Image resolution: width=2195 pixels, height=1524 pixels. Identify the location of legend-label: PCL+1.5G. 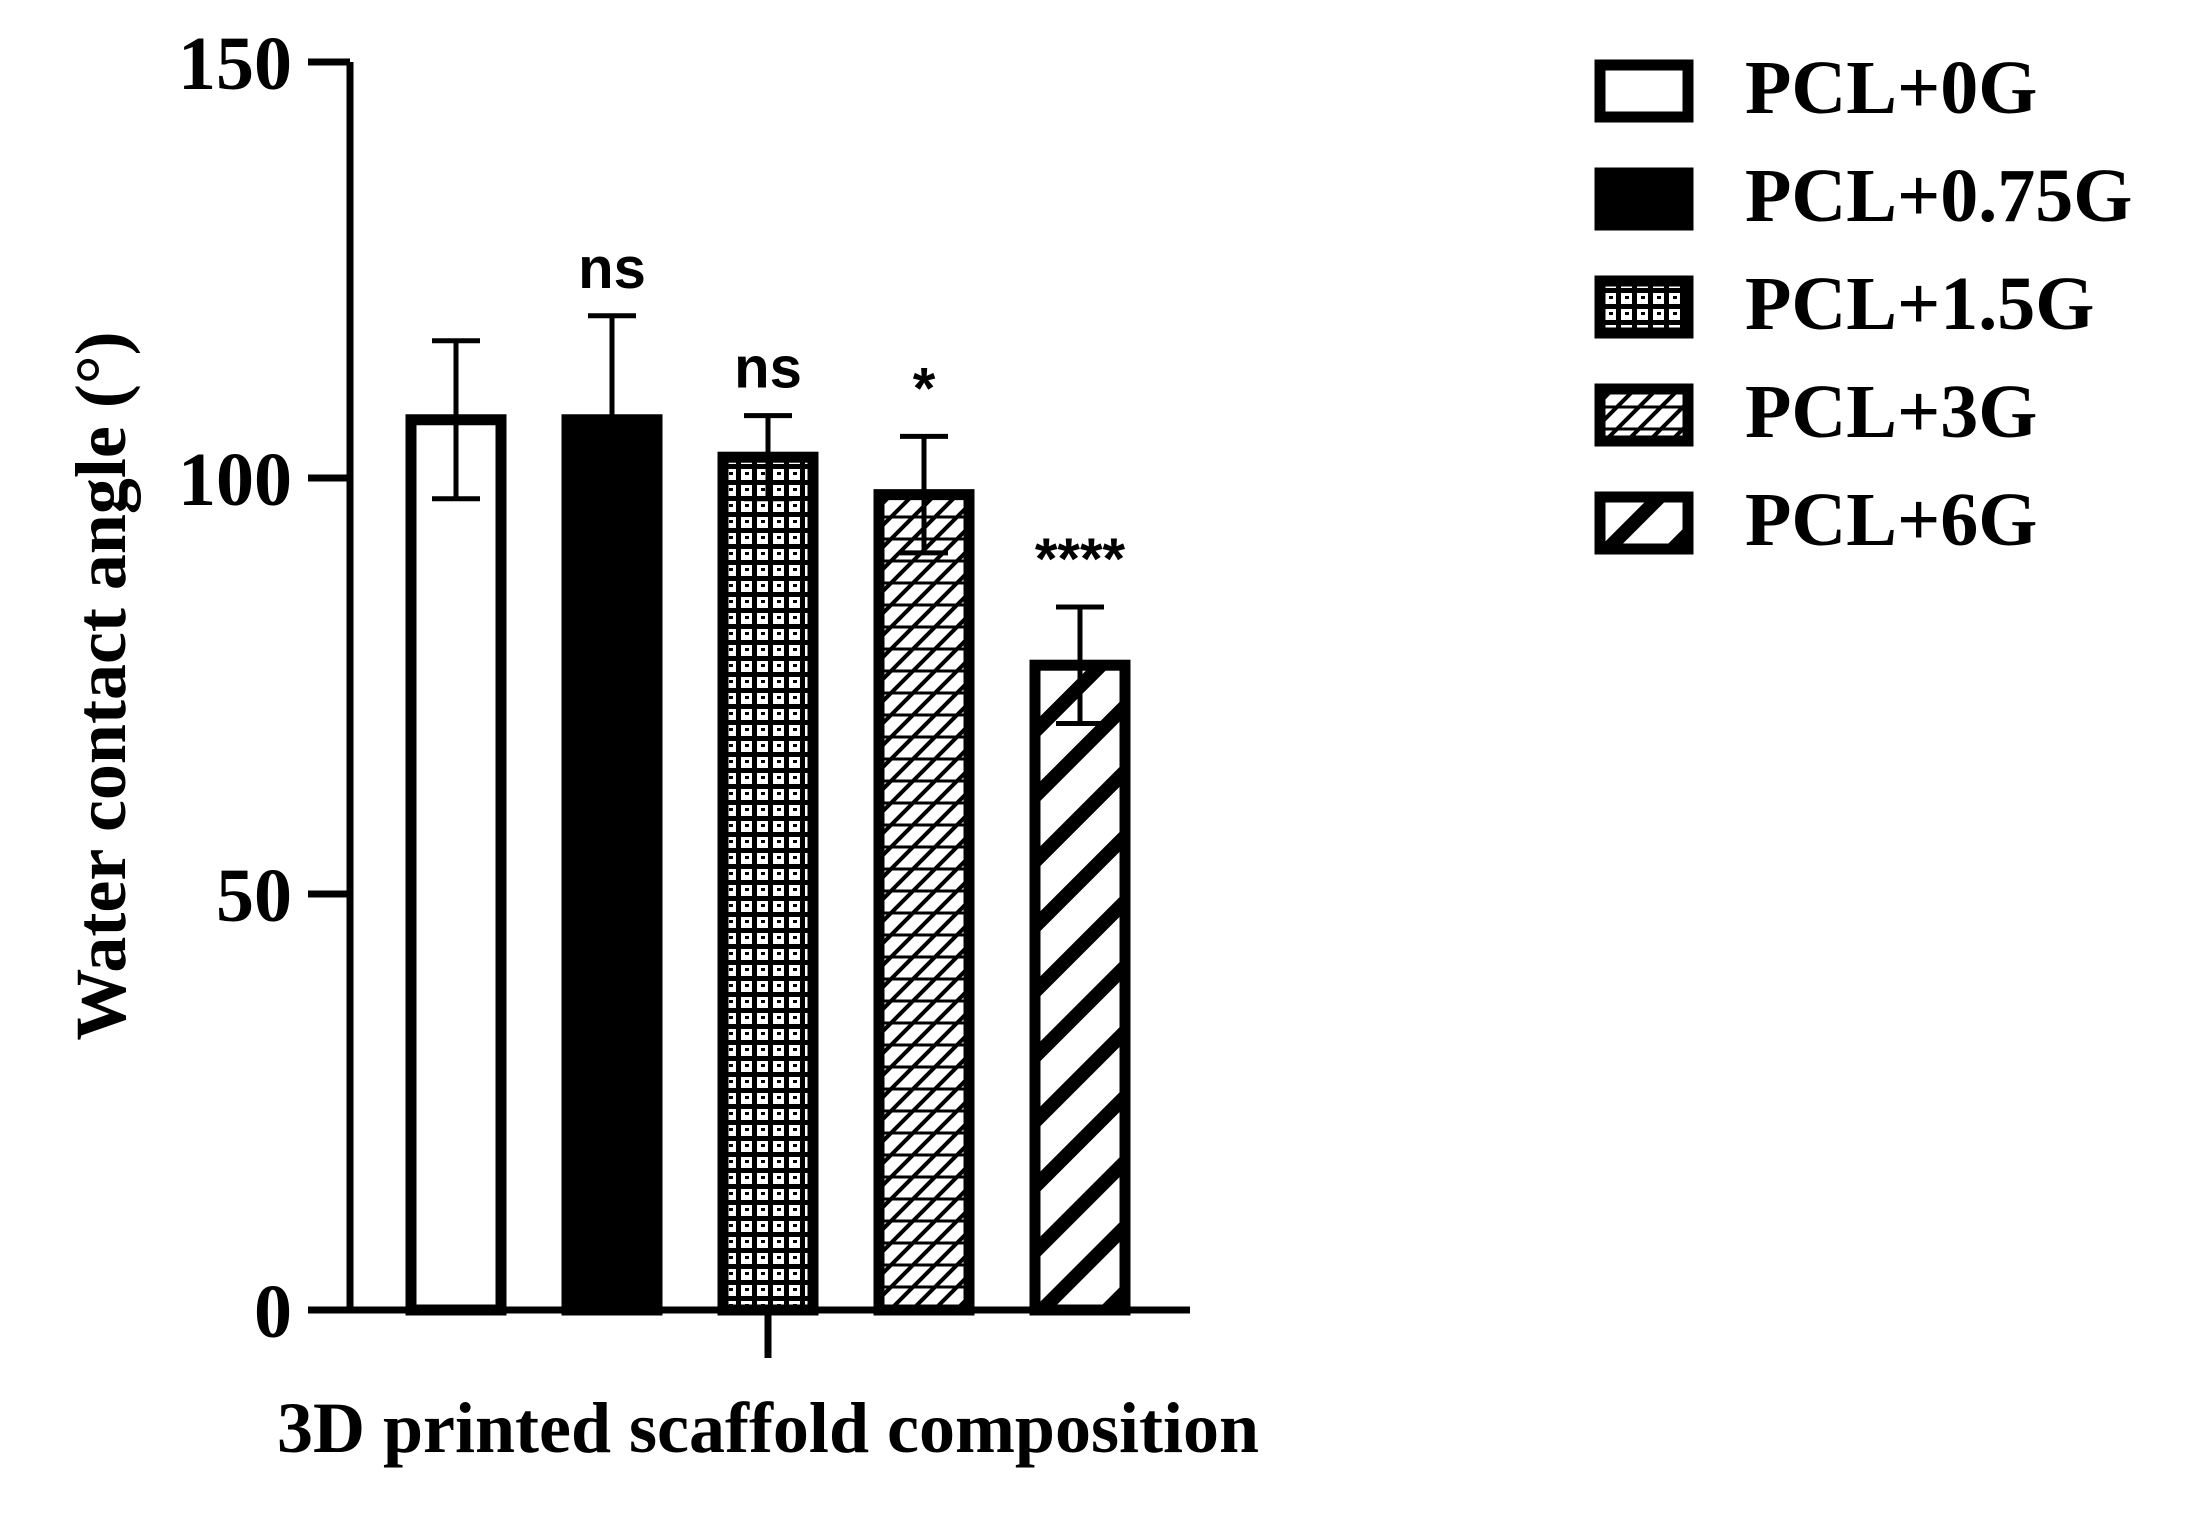
(1919, 304).